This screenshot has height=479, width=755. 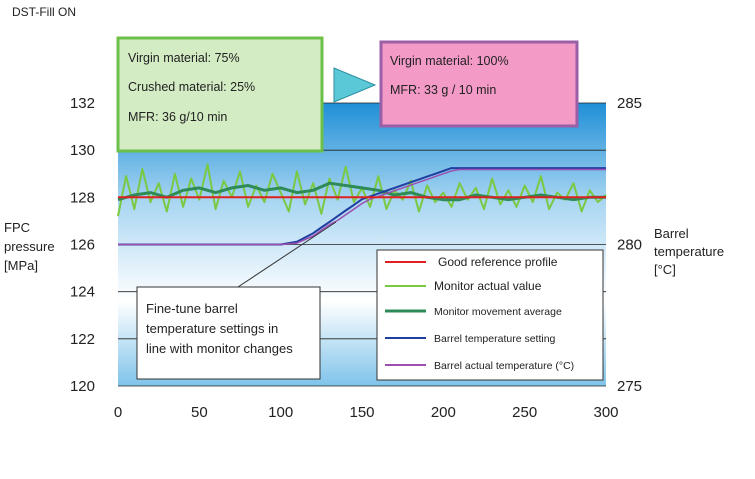 I want to click on right-axis-title-line-1: Barrel, so click(x=671, y=233).